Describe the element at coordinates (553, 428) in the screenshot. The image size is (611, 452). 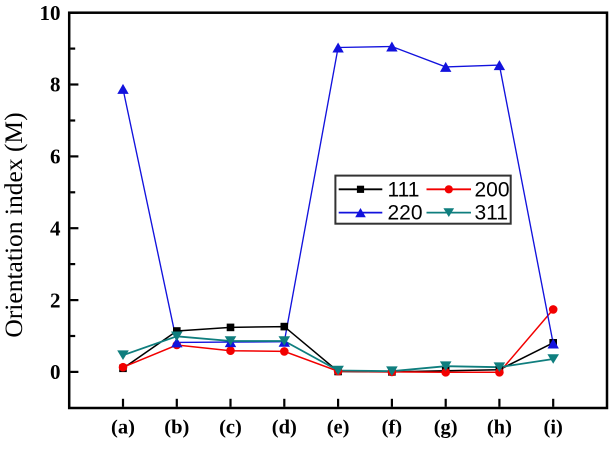
I see `svg-text: (i)` at that location.